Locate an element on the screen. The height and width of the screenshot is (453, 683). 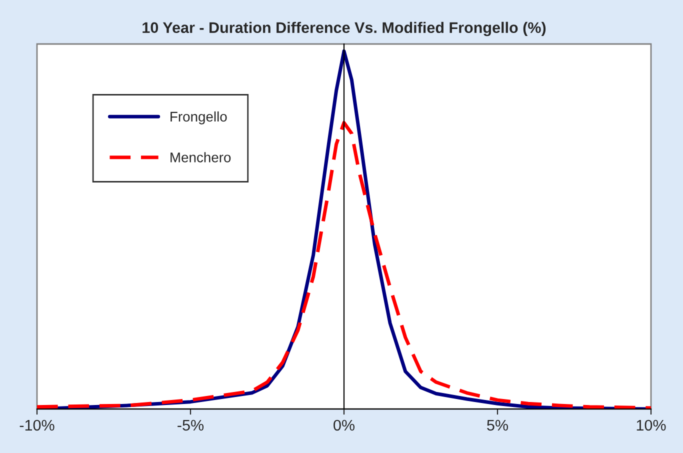
x-tick-label: 5% is located at coordinates (497, 425).